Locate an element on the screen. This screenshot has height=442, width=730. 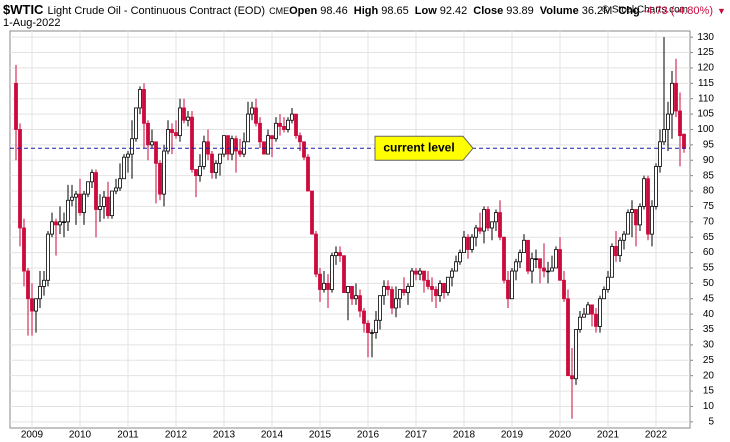
y-tick-label: 55 is located at coordinates (709, 268).